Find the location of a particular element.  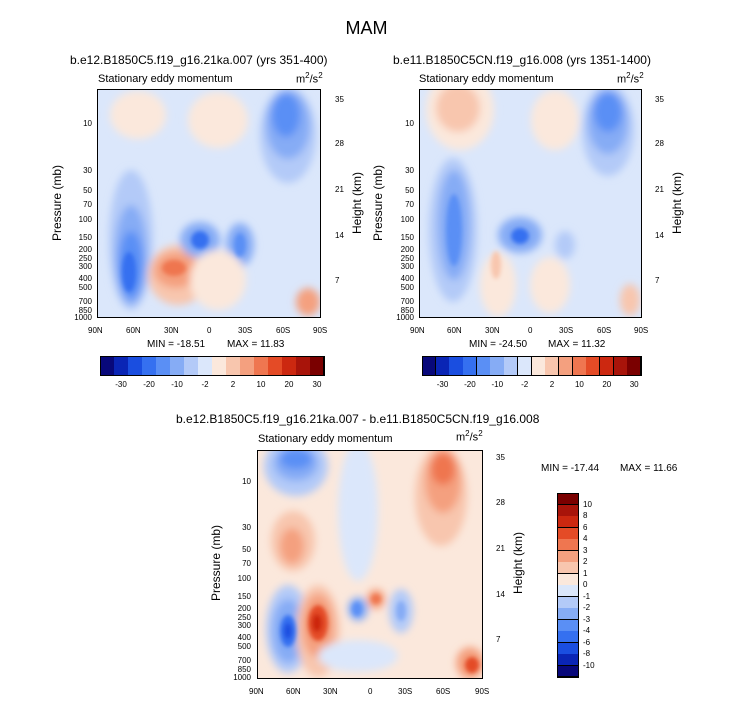

panel1-plot is located at coordinates (209, 203).